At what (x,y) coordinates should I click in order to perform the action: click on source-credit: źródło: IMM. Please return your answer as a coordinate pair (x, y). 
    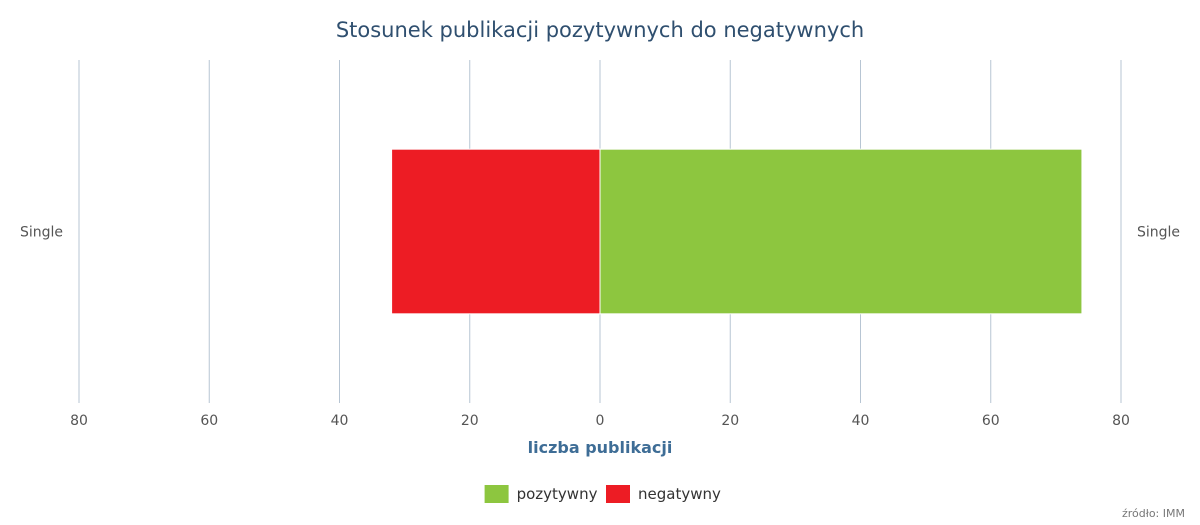
    Looking at the image, I should click on (1153, 513).